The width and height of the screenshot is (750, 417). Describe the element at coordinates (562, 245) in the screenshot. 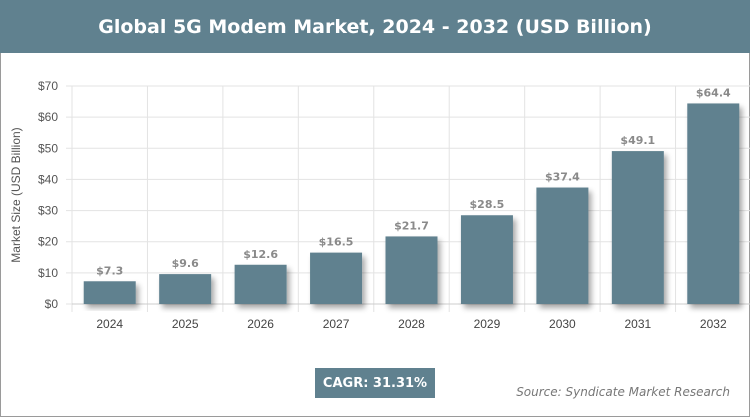

I see `bar-2030` at that location.